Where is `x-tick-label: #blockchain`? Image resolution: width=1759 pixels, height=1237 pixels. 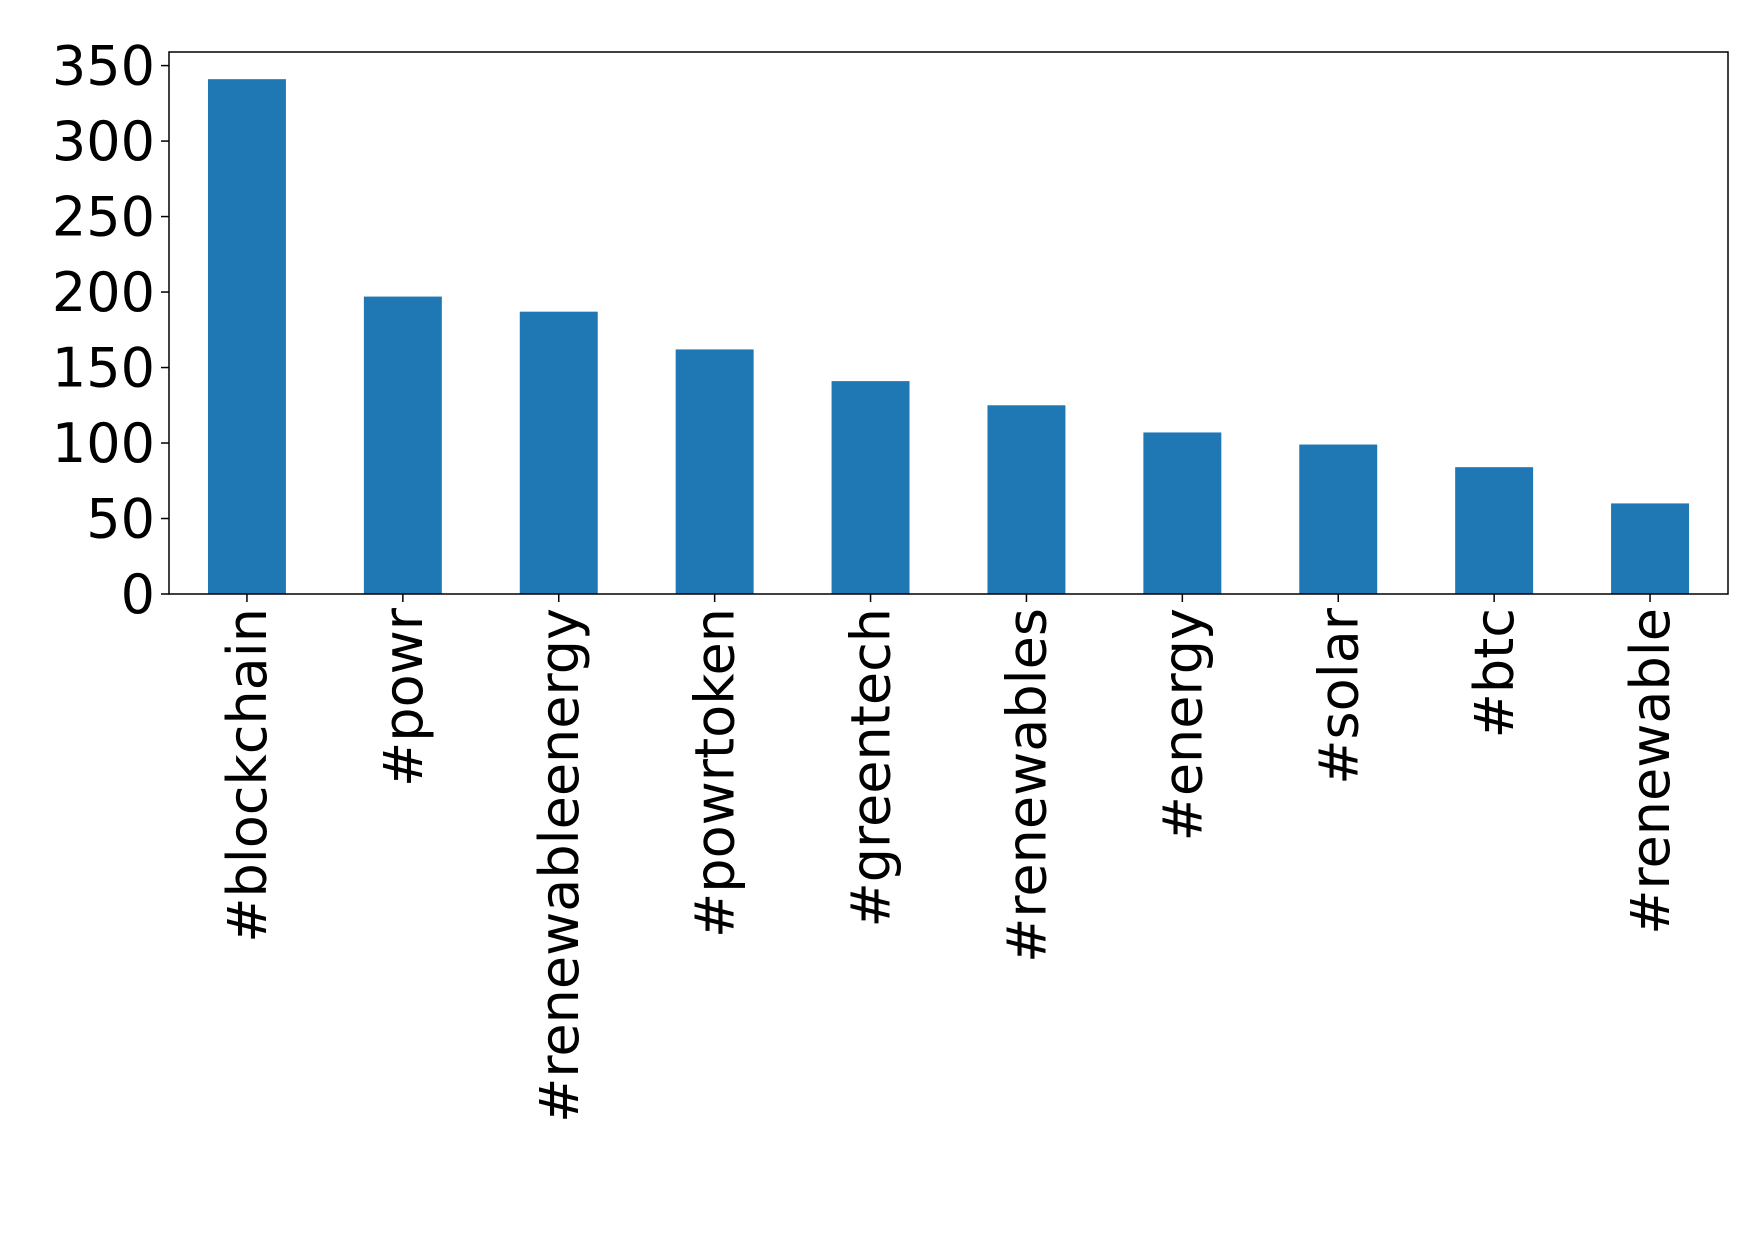 x-tick-label: #blockchain is located at coordinates (247, 775).